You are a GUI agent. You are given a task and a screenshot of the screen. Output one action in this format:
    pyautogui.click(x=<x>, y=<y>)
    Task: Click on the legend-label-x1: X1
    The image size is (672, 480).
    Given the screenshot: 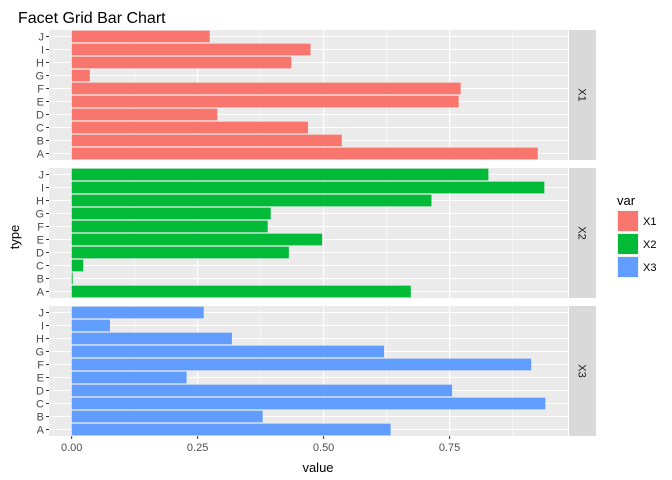 What is the action you would take?
    pyautogui.click(x=649, y=222)
    